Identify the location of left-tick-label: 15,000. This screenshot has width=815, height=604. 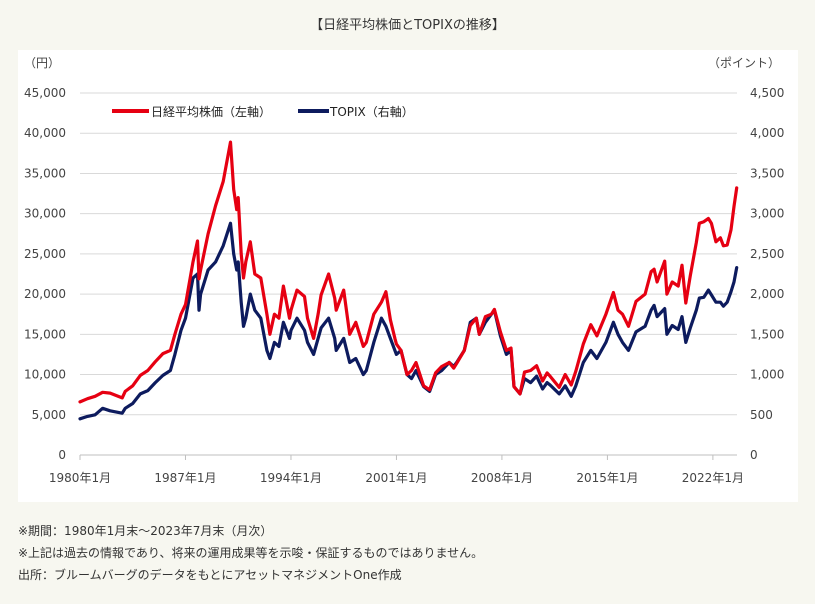
(45, 334).